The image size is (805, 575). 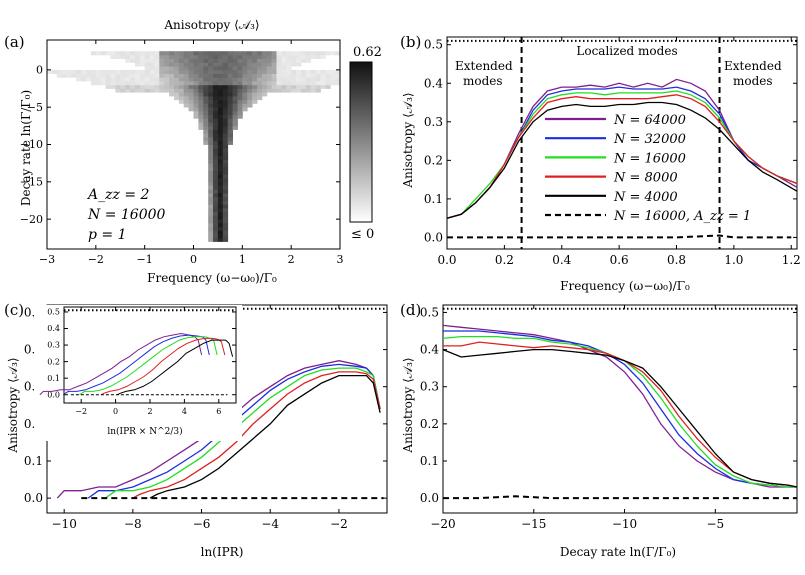 I want to click on x-tick-label: 0.0, so click(x=446, y=260).